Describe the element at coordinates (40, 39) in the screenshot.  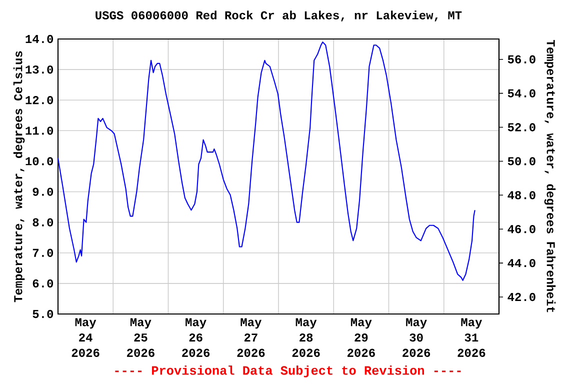
I see `y-tick-label: 14.0` at that location.